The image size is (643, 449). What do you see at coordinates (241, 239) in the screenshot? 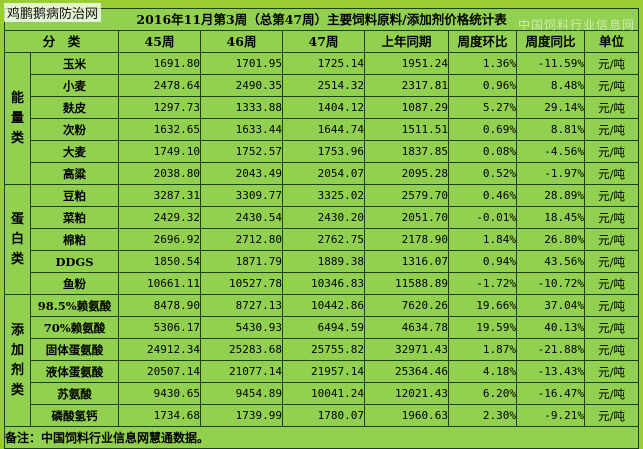
I see `week46-price: 2712.80` at bounding box center [241, 239].